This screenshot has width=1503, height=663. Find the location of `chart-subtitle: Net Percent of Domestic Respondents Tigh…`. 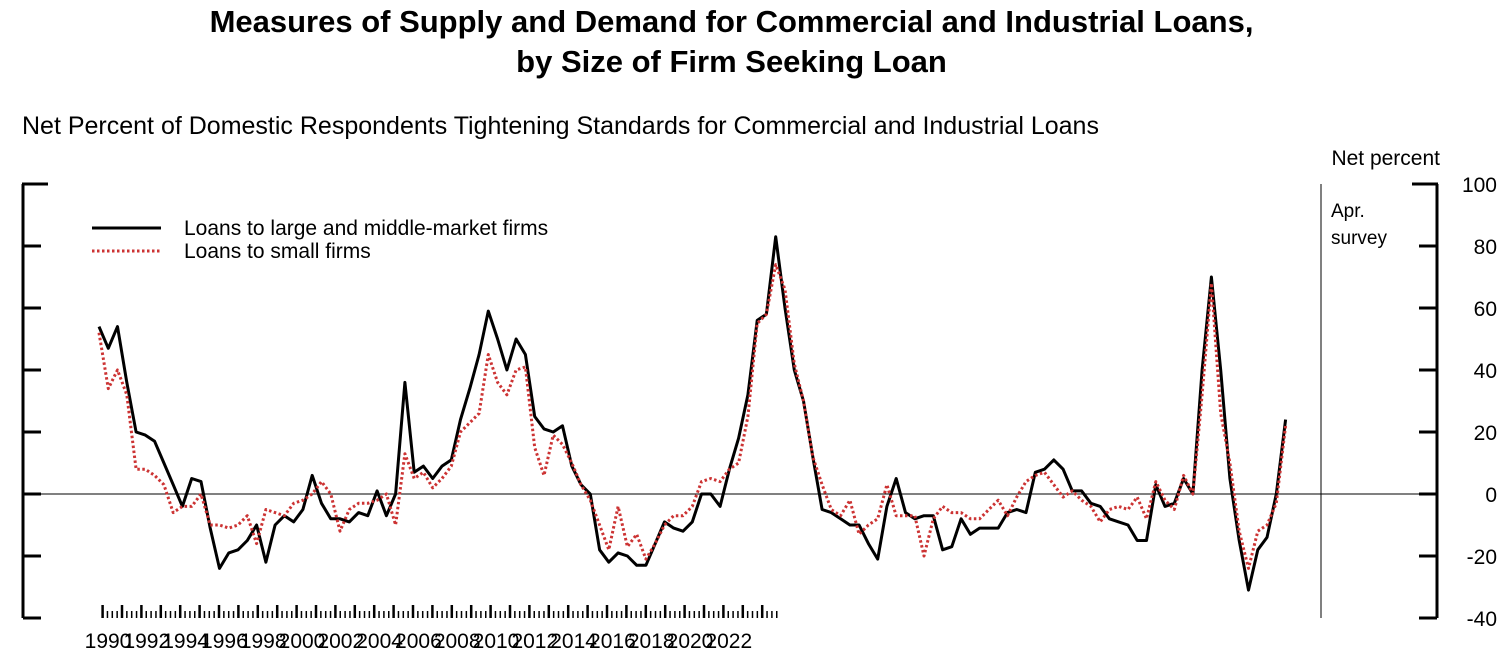

chart-subtitle: Net Percent of Domestic Respondents Tigh… is located at coordinates (560, 126).